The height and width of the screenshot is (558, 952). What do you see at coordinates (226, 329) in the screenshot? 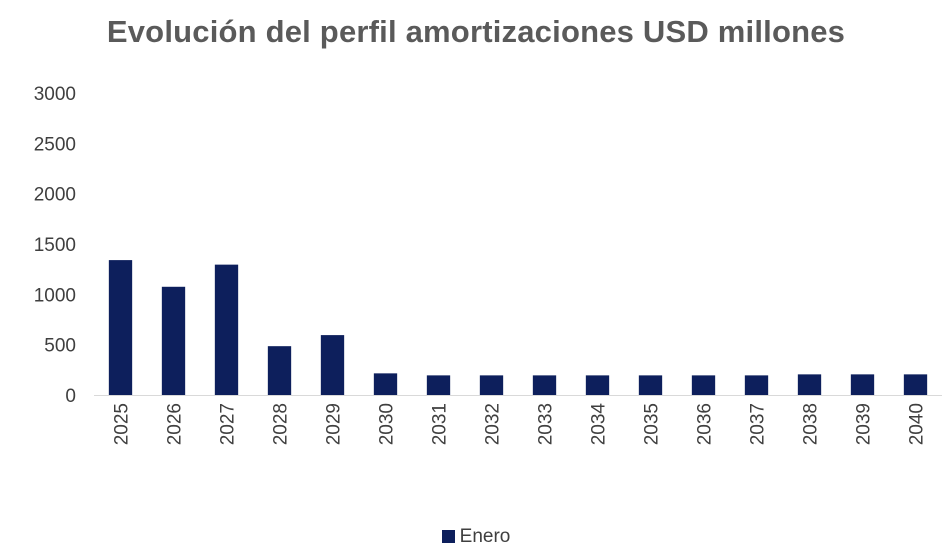
I see `bar-2027` at bounding box center [226, 329].